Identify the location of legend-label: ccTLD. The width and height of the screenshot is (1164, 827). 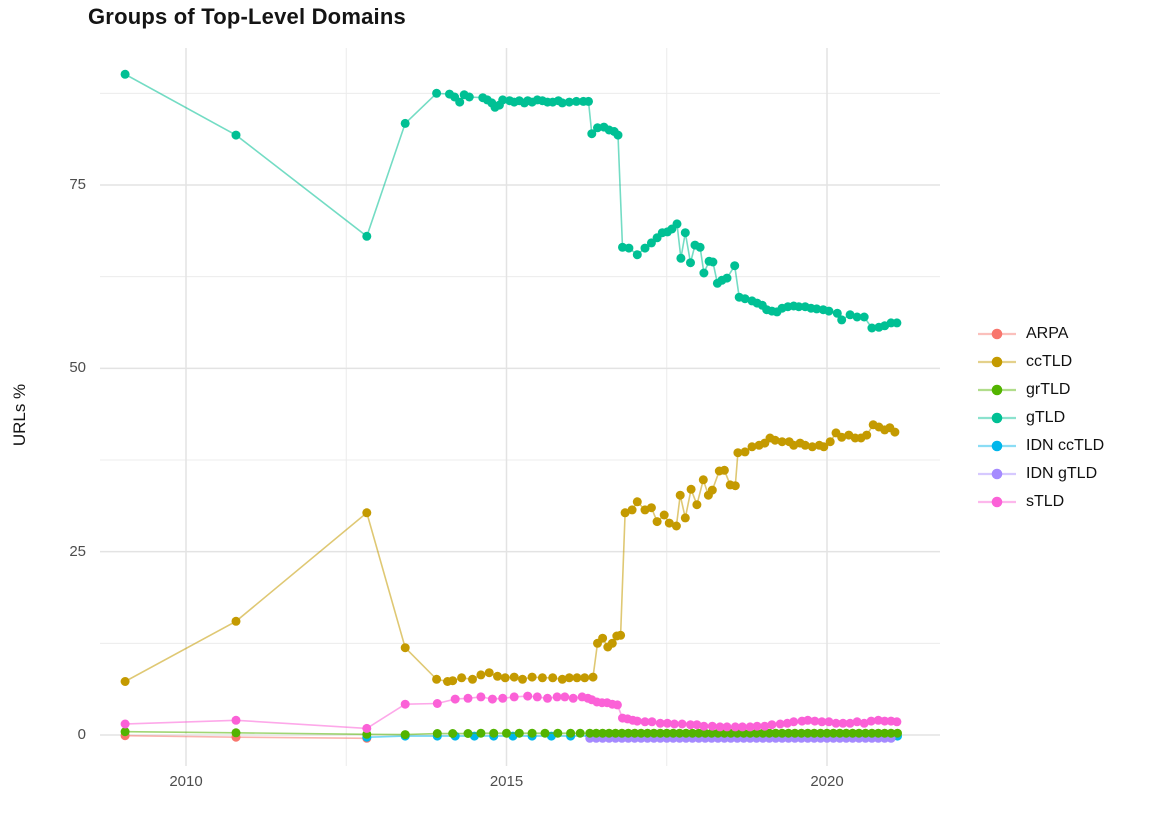
(1049, 361).